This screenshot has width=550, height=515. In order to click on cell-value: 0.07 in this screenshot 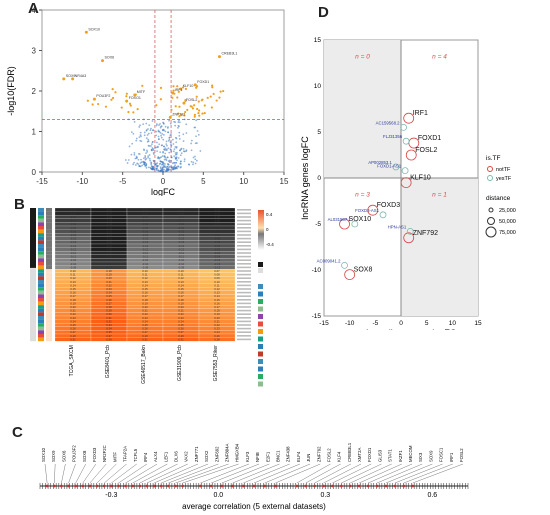, I will do `click(217, 271)`.